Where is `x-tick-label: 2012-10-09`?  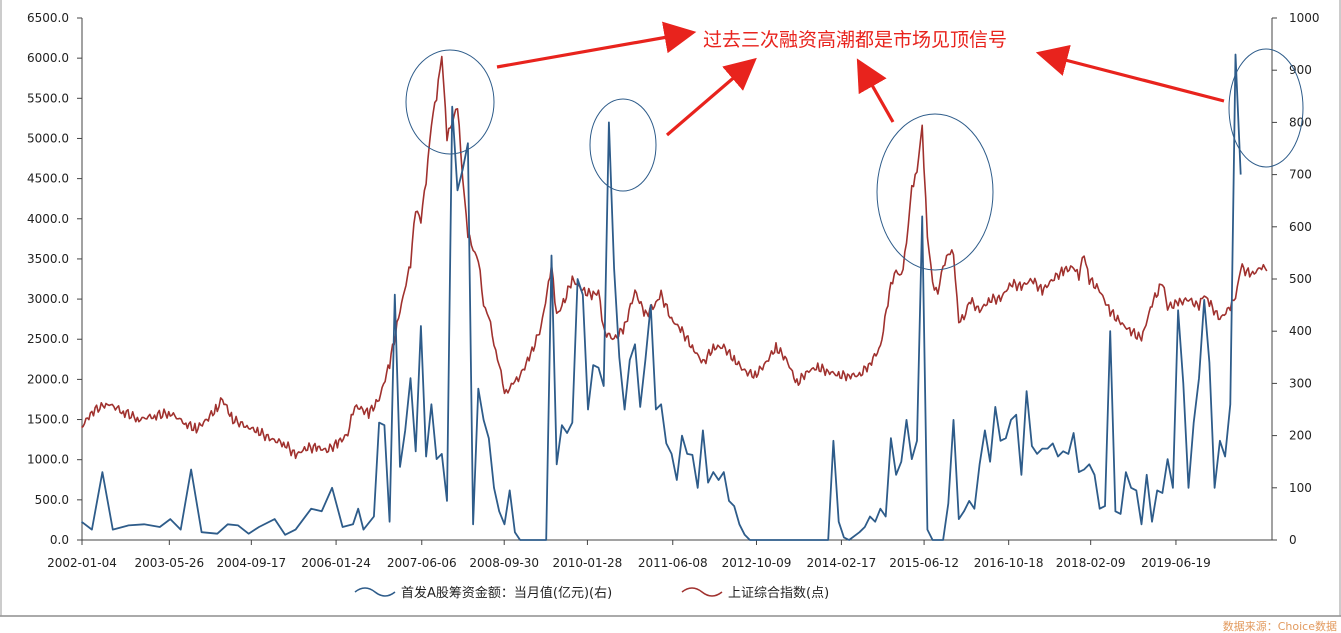 x-tick-label: 2012-10-09 is located at coordinates (757, 563).